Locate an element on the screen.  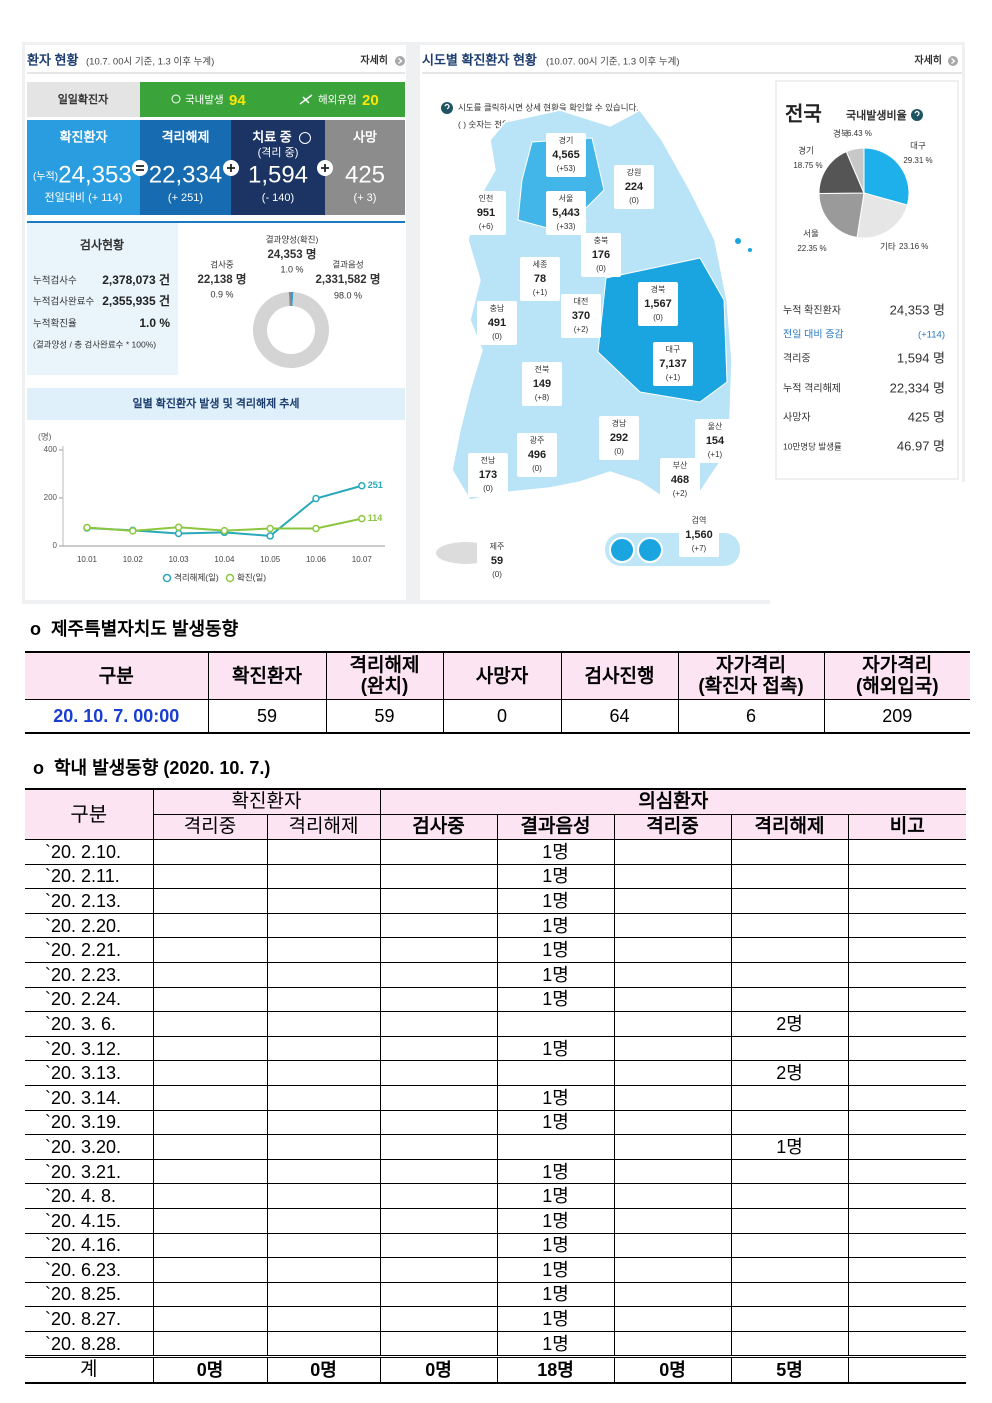
x-tick-label: 10.05 is located at coordinates (270, 559).